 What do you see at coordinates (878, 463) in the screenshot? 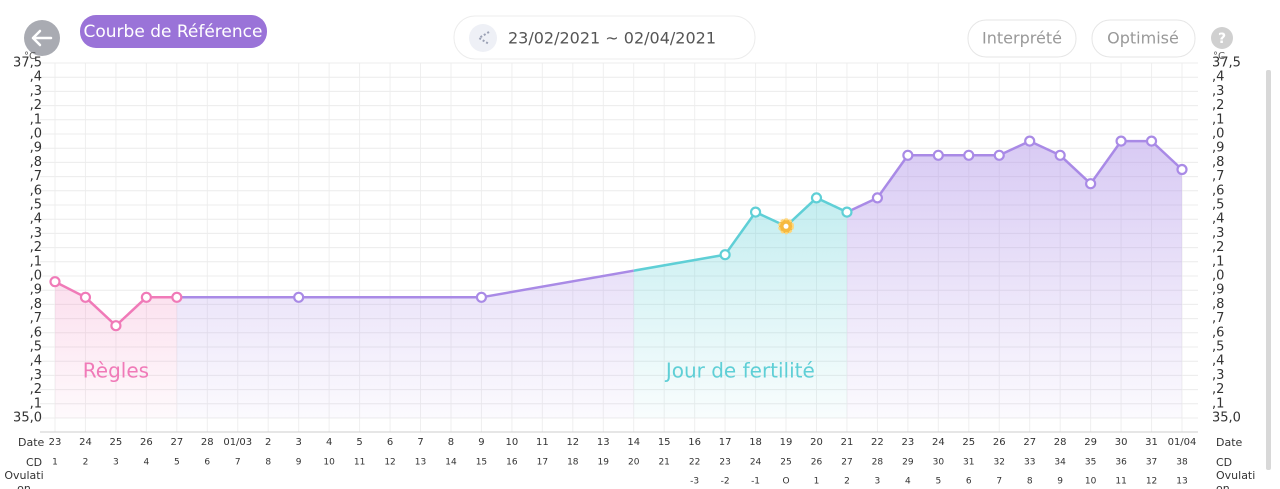
I see `cd-label: 28` at bounding box center [878, 463].